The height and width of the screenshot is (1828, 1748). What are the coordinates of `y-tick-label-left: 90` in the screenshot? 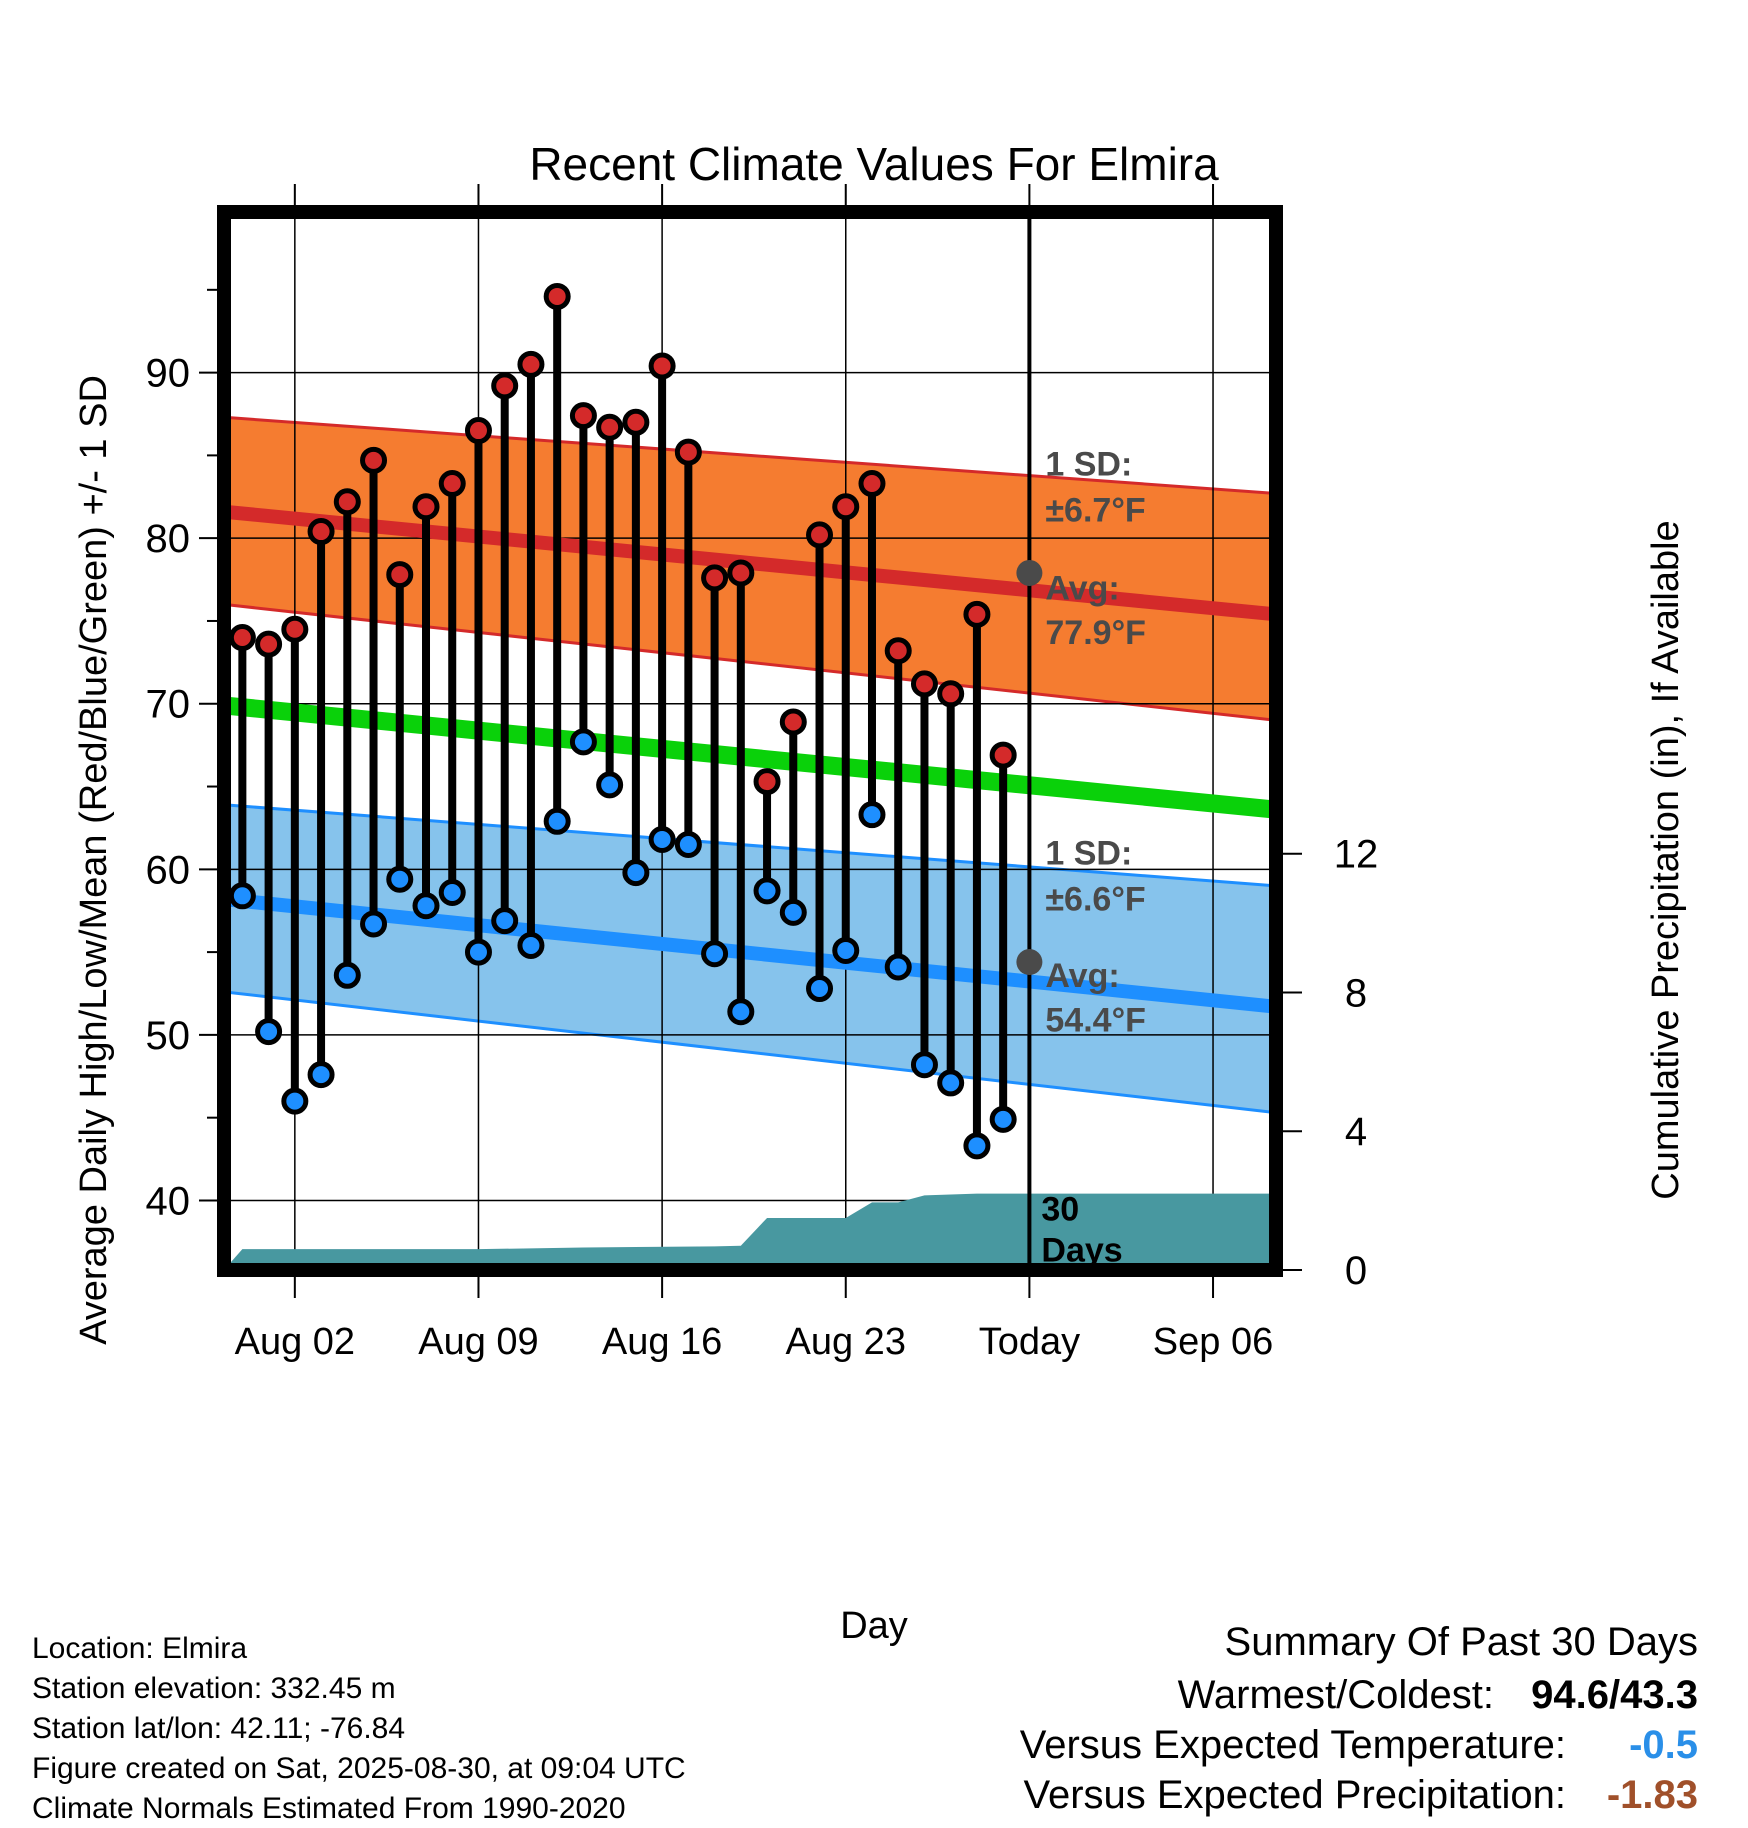 It's located at (168, 374).